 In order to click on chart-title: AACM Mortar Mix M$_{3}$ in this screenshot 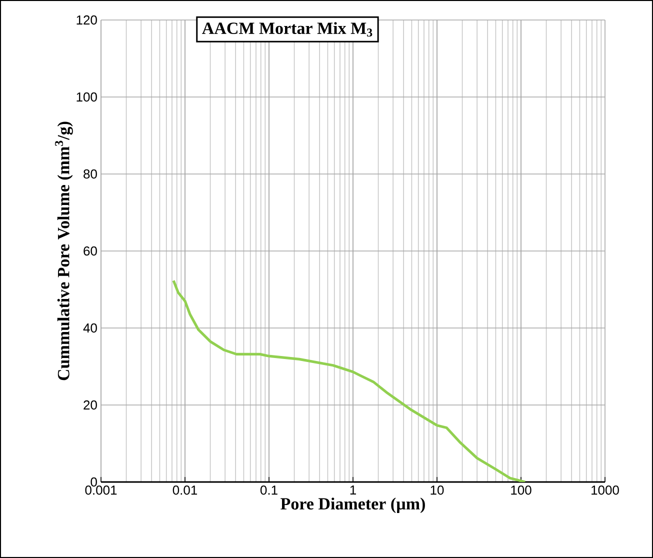, I will do `click(287, 29)`.